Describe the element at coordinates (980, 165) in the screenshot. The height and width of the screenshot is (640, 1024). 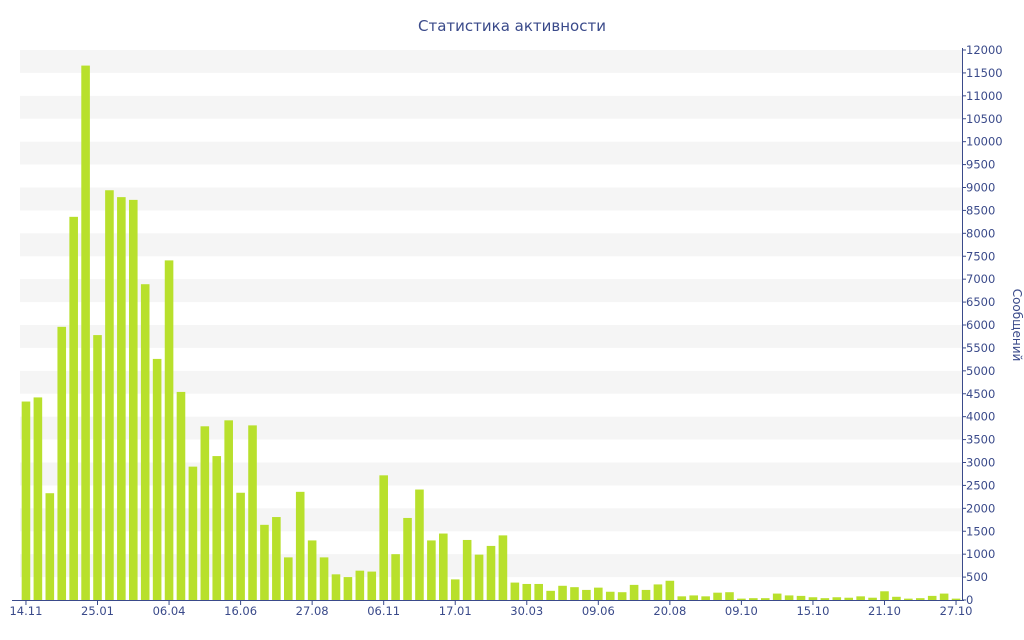
I see `y-tick-label: 9500` at that location.